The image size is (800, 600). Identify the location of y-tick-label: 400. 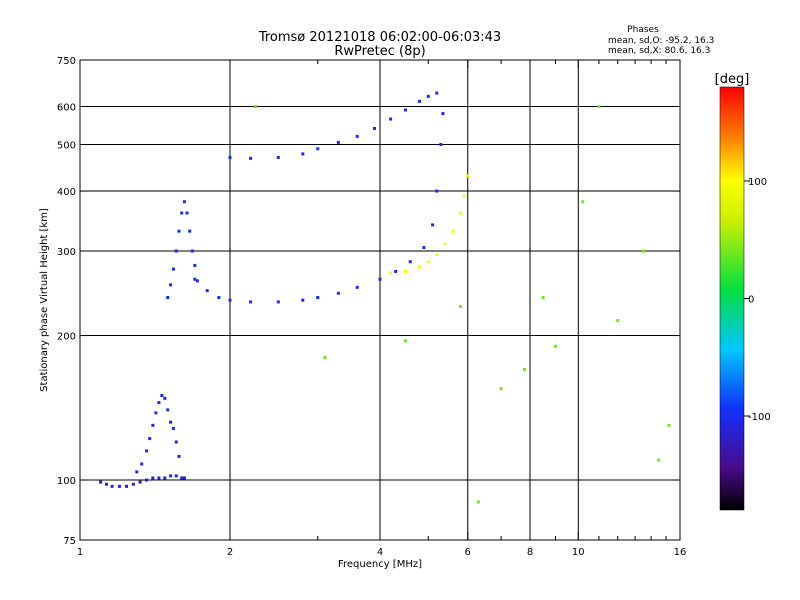
(66, 192).